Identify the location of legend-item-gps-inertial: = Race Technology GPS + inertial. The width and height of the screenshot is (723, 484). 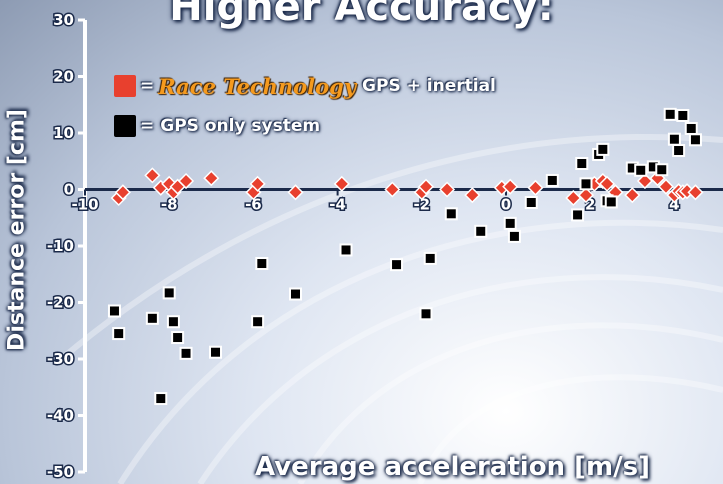
(305, 86).